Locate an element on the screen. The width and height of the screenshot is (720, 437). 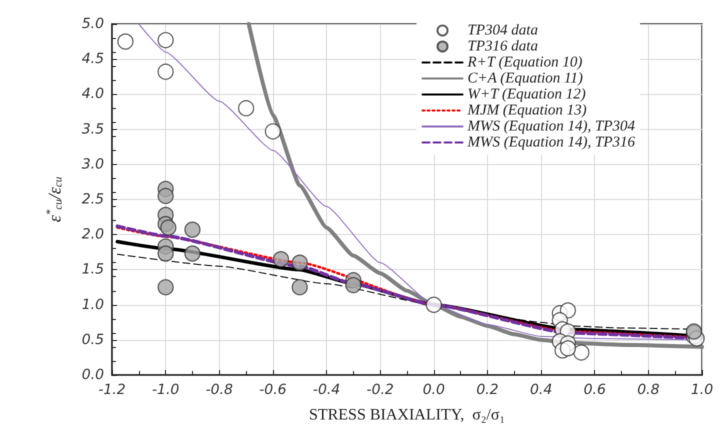
x-tick-label: -0.2 is located at coordinates (380, 390).